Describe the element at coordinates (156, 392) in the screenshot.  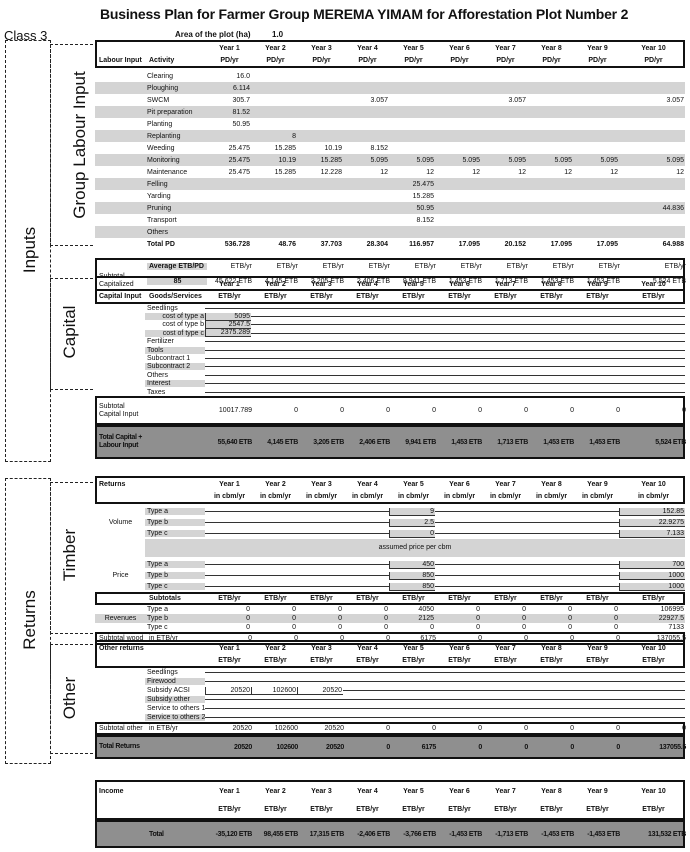
I see `goods-label: Taxes` at that location.